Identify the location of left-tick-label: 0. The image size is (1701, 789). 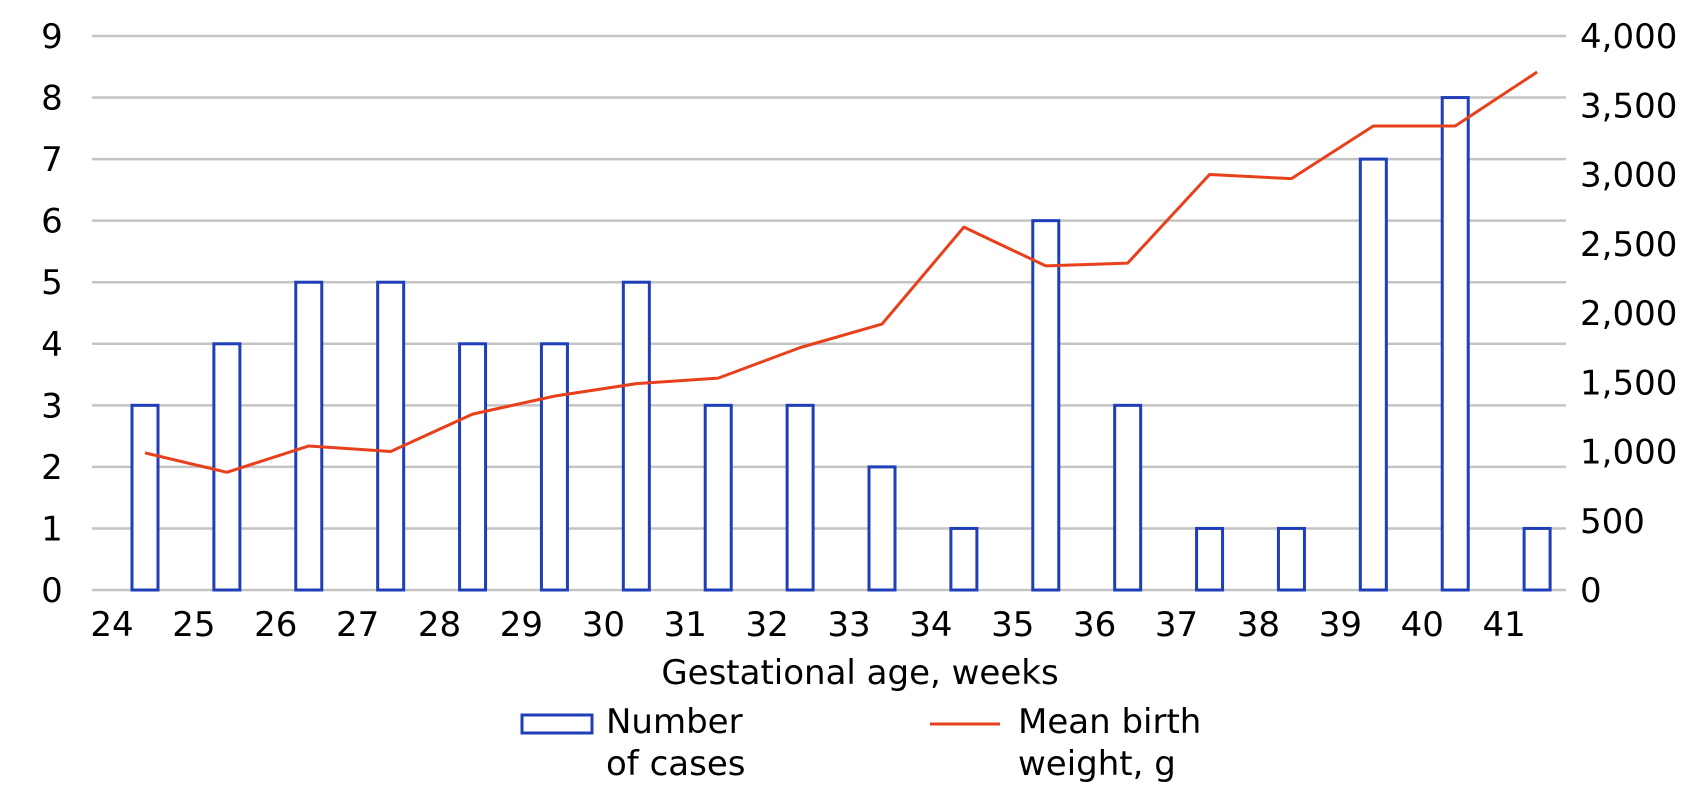
(52, 591).